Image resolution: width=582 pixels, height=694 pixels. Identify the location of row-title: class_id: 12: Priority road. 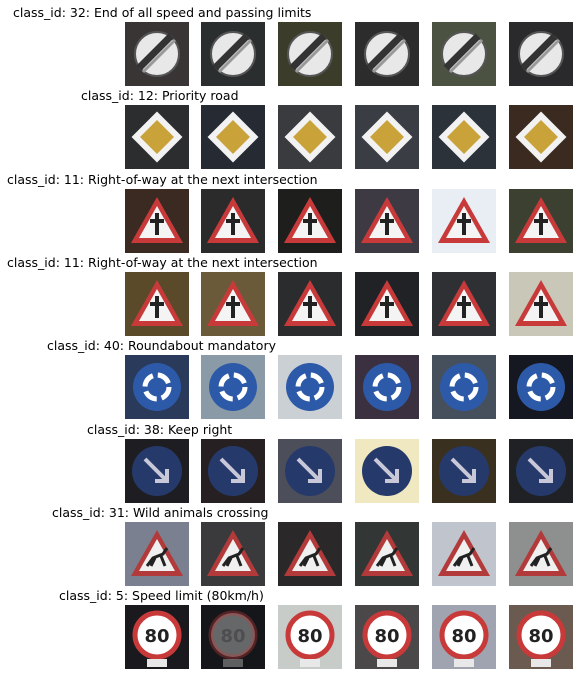
(160, 95).